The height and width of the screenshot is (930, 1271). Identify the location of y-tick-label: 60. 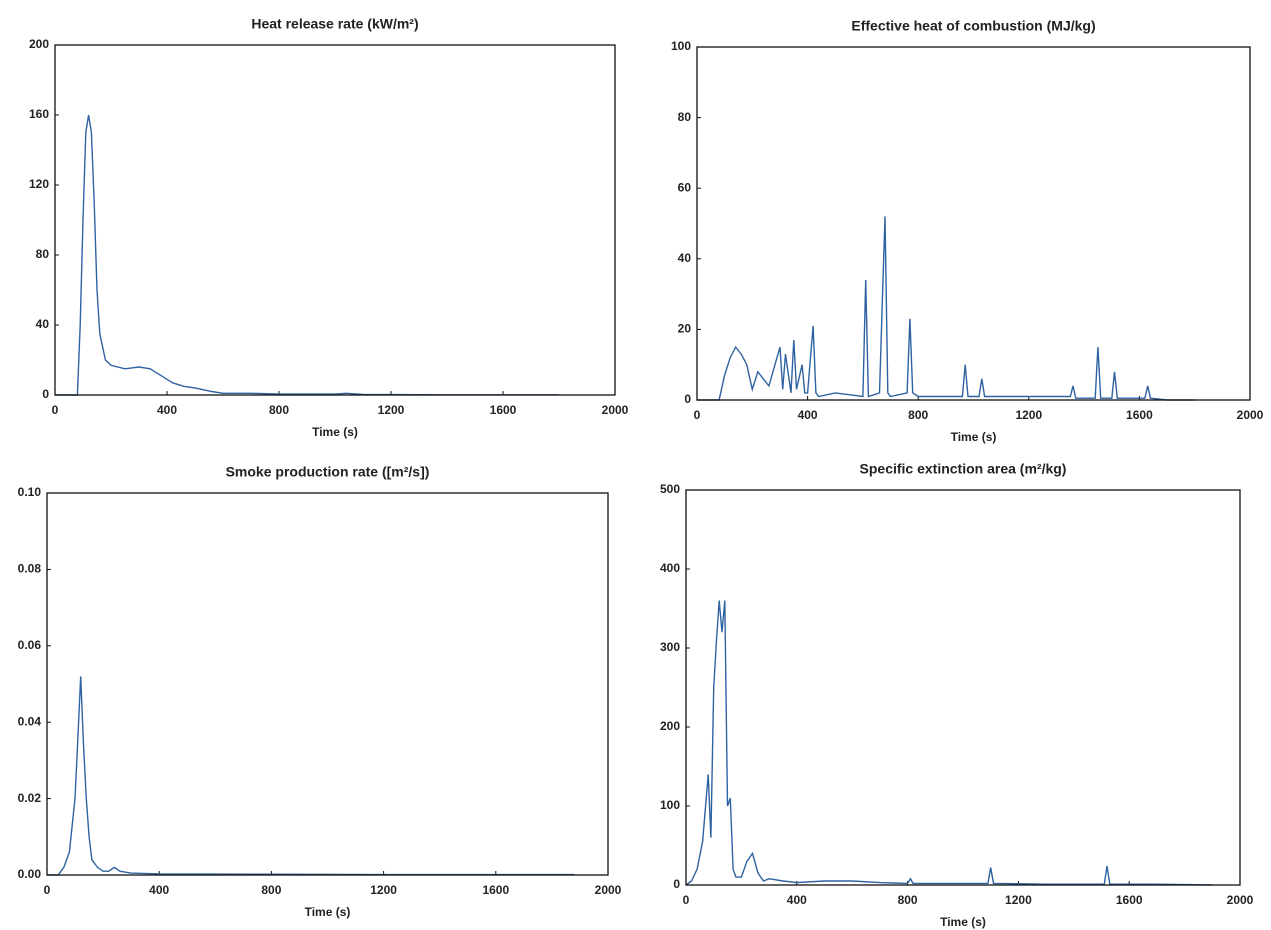
(685, 187).